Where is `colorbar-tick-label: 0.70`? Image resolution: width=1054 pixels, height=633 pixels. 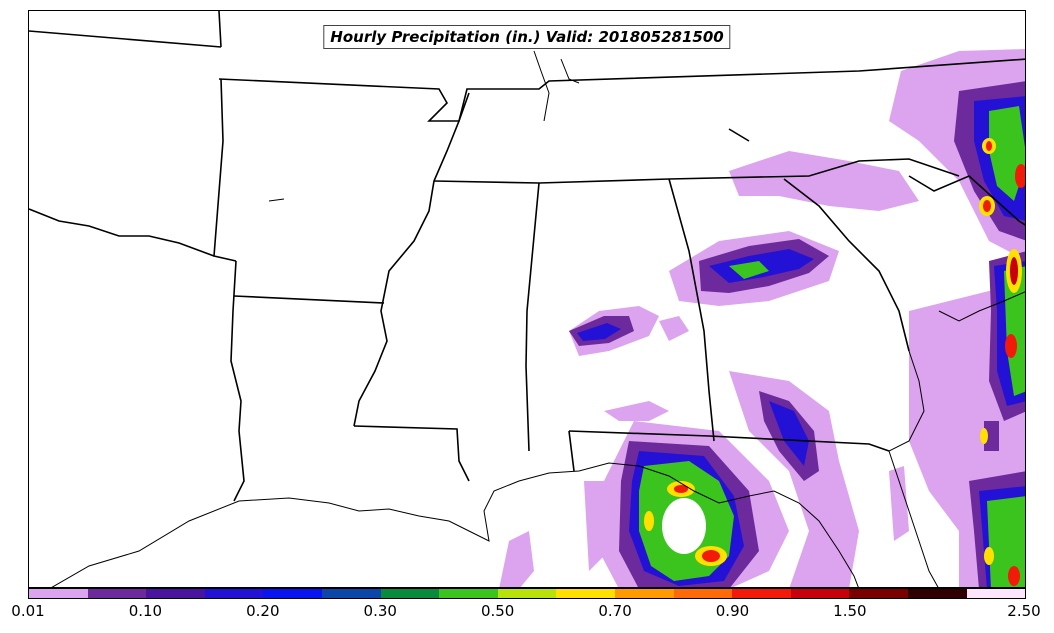 colorbar-tick-label: 0.70 is located at coordinates (615, 611).